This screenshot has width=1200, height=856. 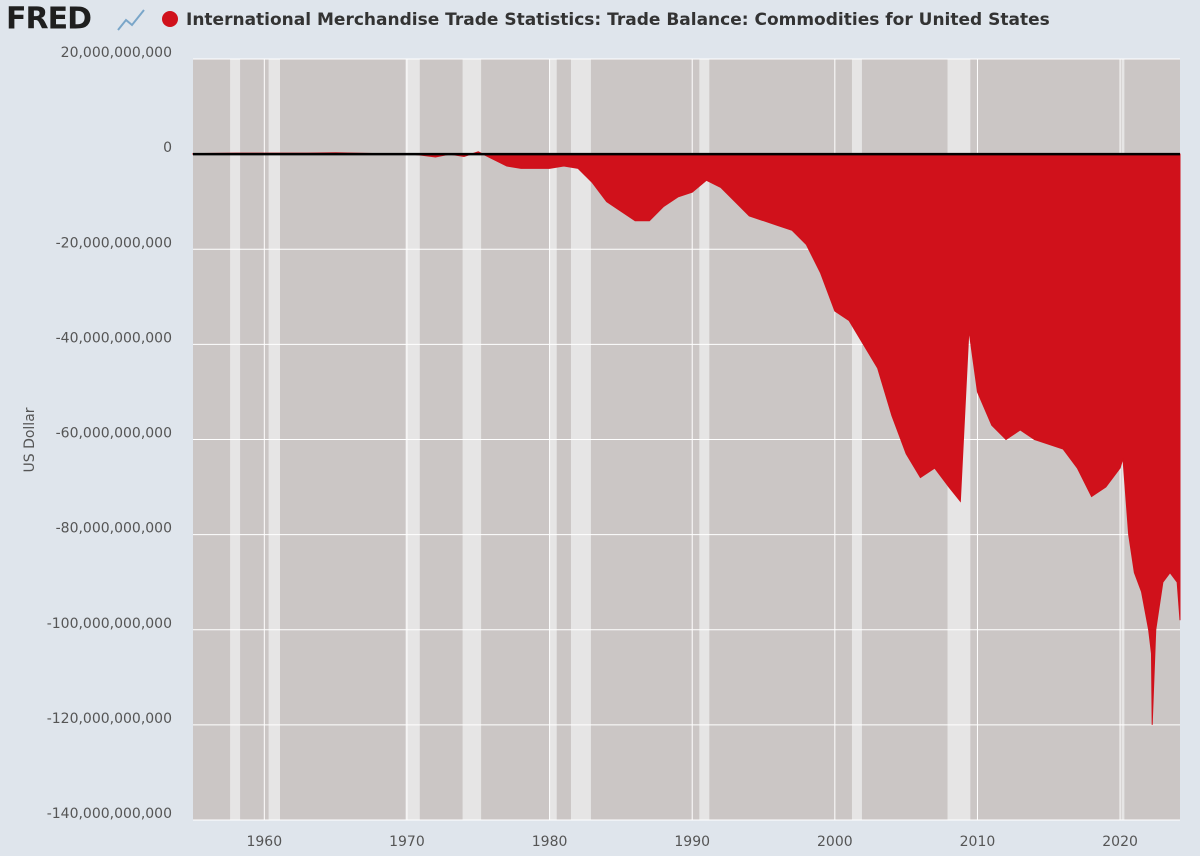 What do you see at coordinates (116, 53) in the screenshot?
I see `y-tick-label: 20,000,000,000` at bounding box center [116, 53].